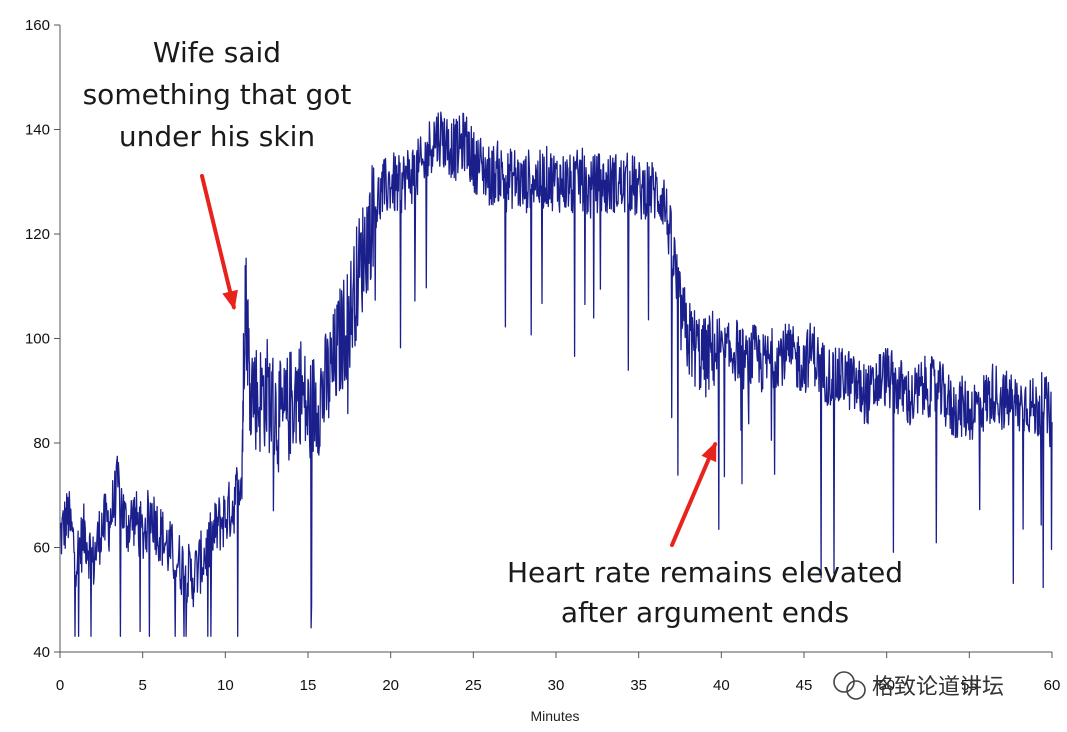  I want to click on x-tick-label: 60, so click(1052, 685).